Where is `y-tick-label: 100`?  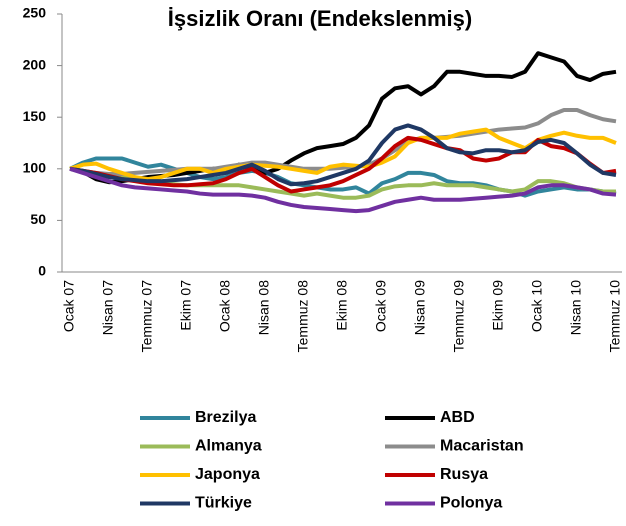
y-tick-label: 100 is located at coordinates (35, 168).